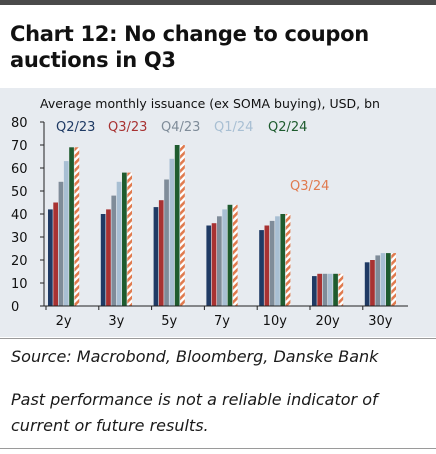 The image size is (436, 454). What do you see at coordinates (383, 279) in the screenshot?
I see `bar-Q1-24-30y` at bounding box center [383, 279].